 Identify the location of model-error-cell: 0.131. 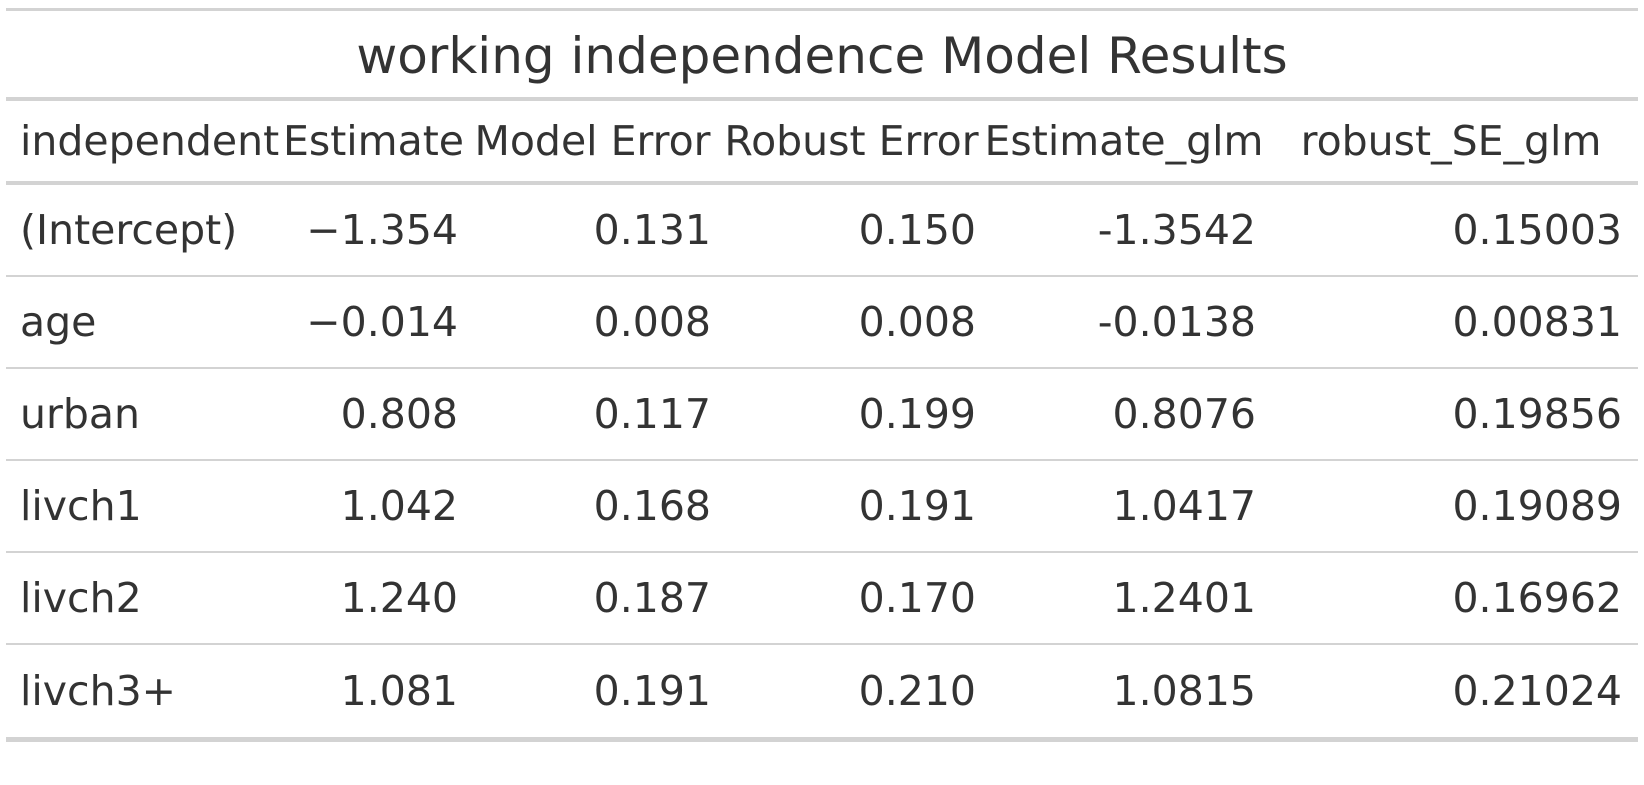
(652, 230).